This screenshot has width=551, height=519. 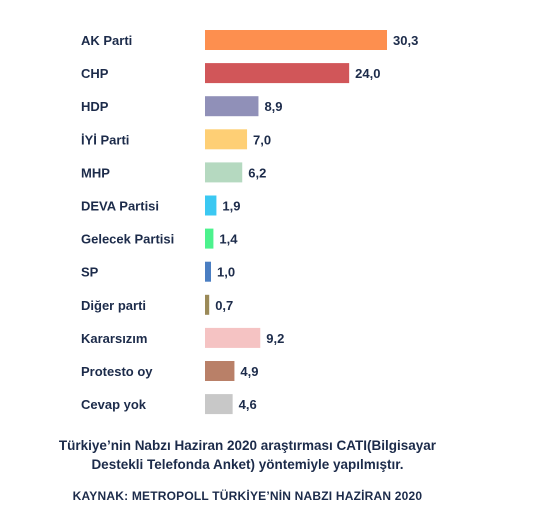 I want to click on value-label: 7,0, so click(x=262, y=139).